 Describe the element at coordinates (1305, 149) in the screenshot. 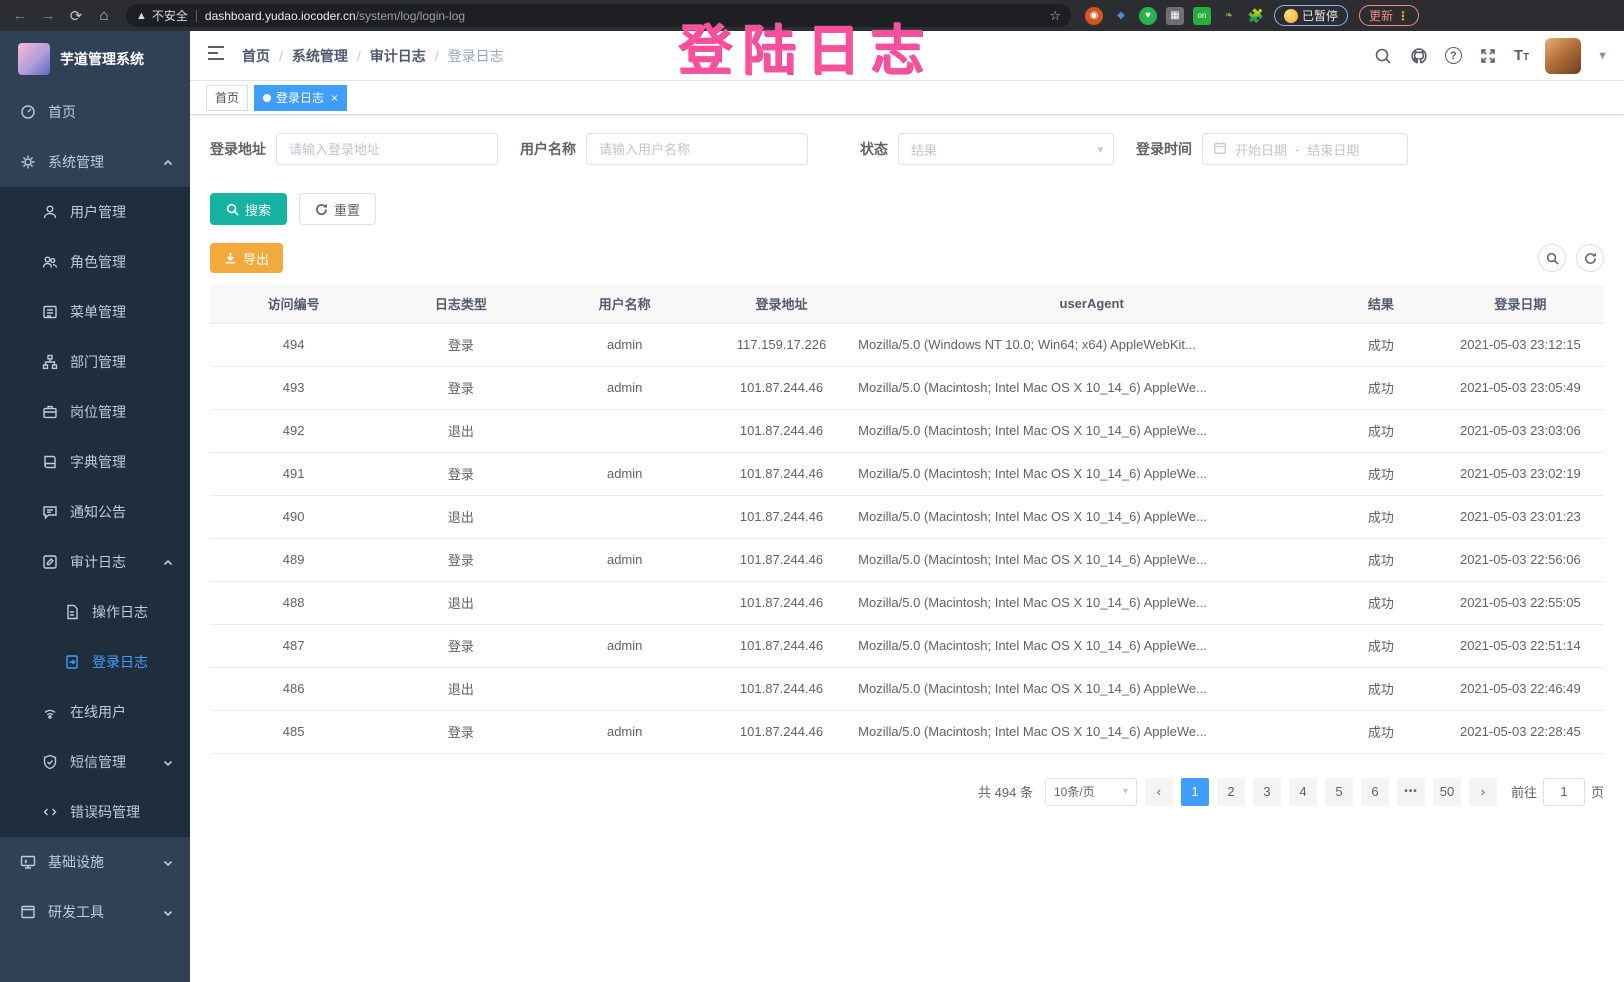

I see `login-time-range-picker: 开始日期 - 结束日期` at that location.